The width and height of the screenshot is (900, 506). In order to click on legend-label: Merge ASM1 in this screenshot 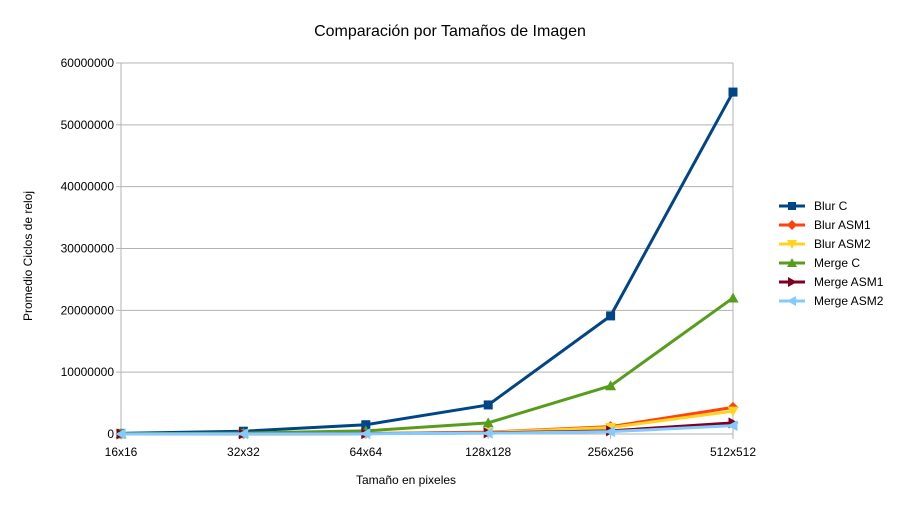, I will do `click(849, 282)`.